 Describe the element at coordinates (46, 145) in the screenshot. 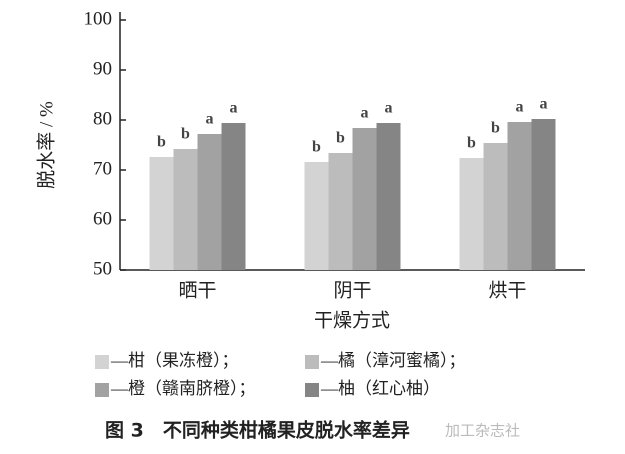

I see `y-axis-label: 脱水率 / %` at that location.